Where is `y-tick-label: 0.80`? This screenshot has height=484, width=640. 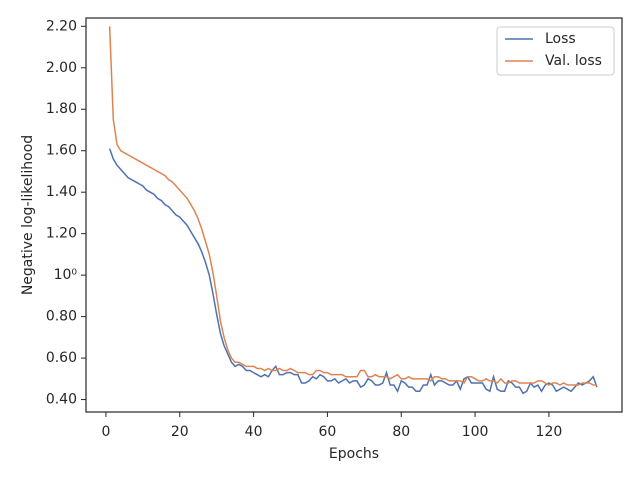 y-tick-label: 0.80 is located at coordinates (61, 317).